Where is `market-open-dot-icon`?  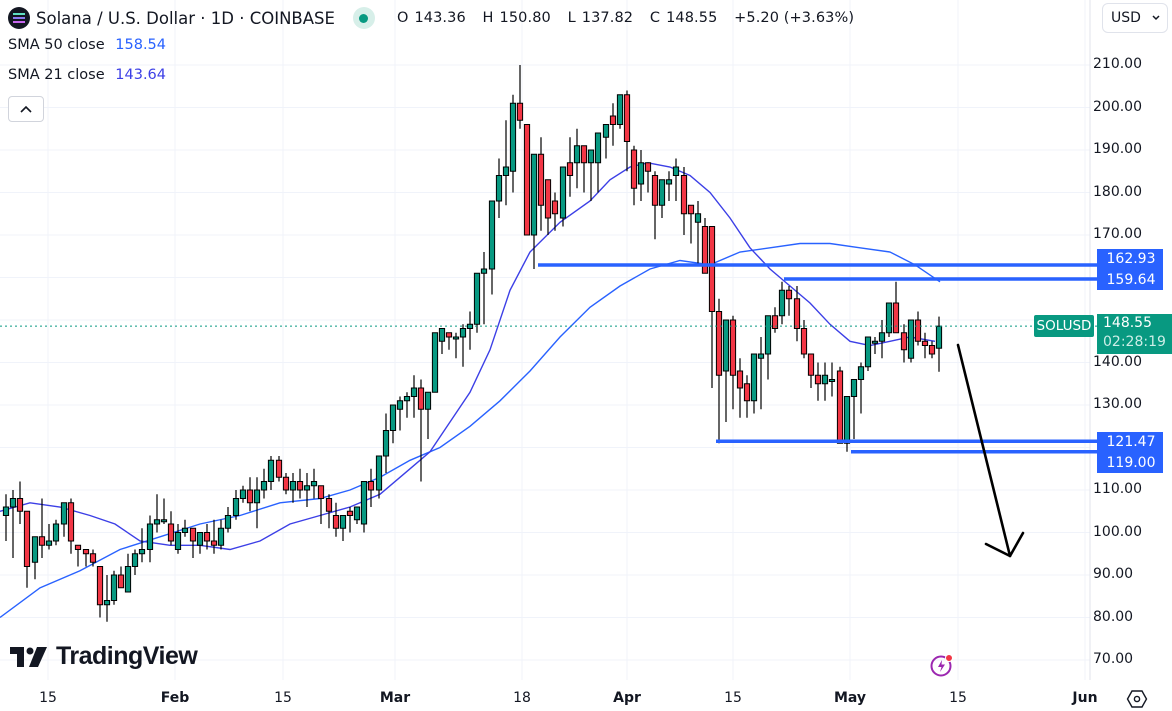 market-open-dot-icon is located at coordinates (363, 18).